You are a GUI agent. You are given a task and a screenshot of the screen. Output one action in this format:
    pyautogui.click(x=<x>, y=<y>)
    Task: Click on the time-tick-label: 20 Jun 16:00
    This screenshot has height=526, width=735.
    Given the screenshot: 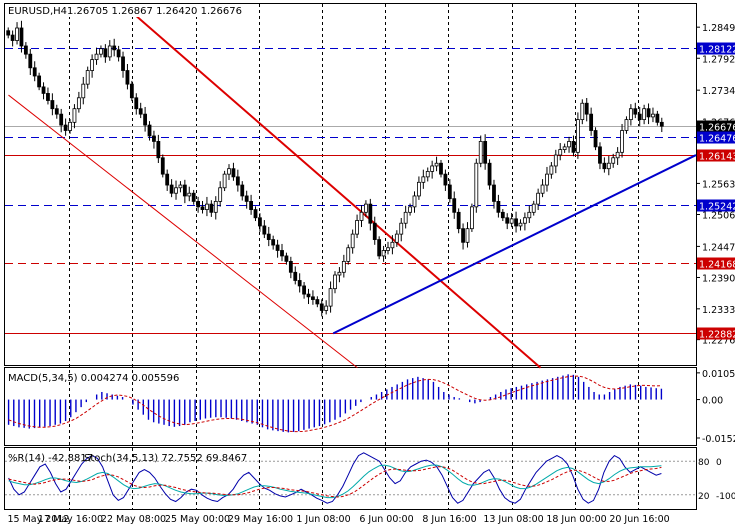 What is the action you would take?
    pyautogui.click(x=639, y=519)
    